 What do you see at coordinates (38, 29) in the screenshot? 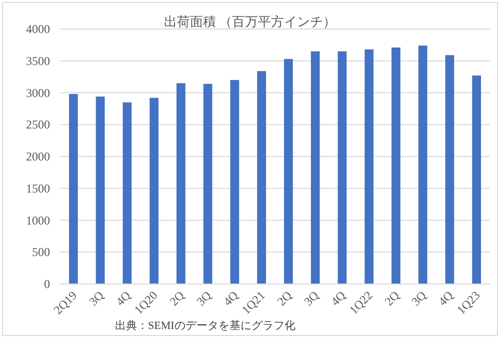
I see `y-tick-label: 4000` at bounding box center [38, 29].